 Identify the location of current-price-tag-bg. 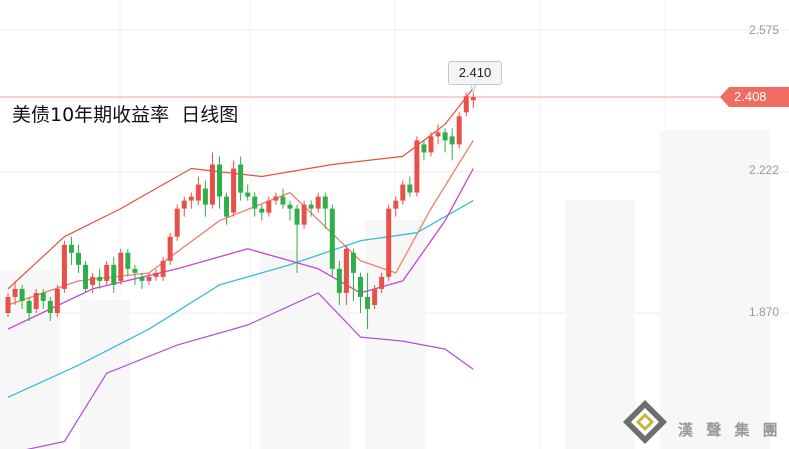
(754, 97).